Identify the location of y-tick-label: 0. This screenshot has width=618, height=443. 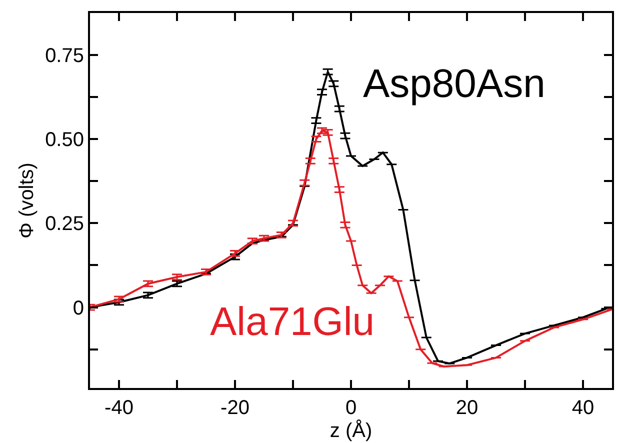
(78, 308).